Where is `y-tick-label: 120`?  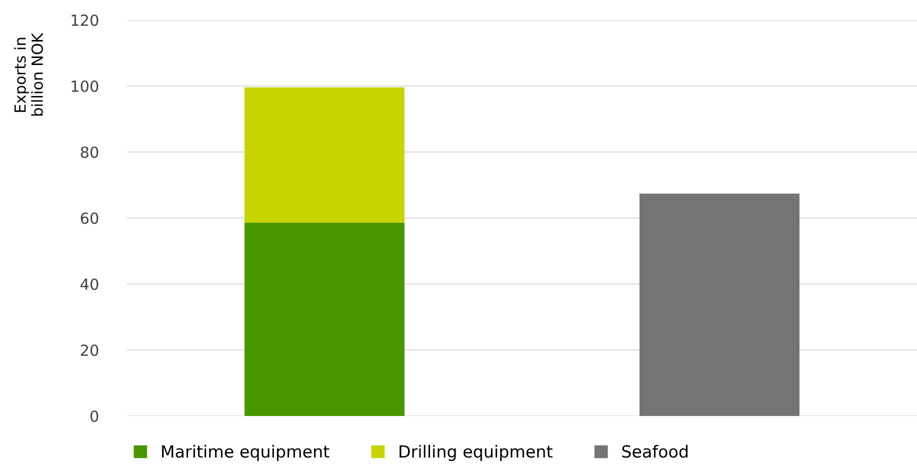 y-tick-label: 120 is located at coordinates (85, 20).